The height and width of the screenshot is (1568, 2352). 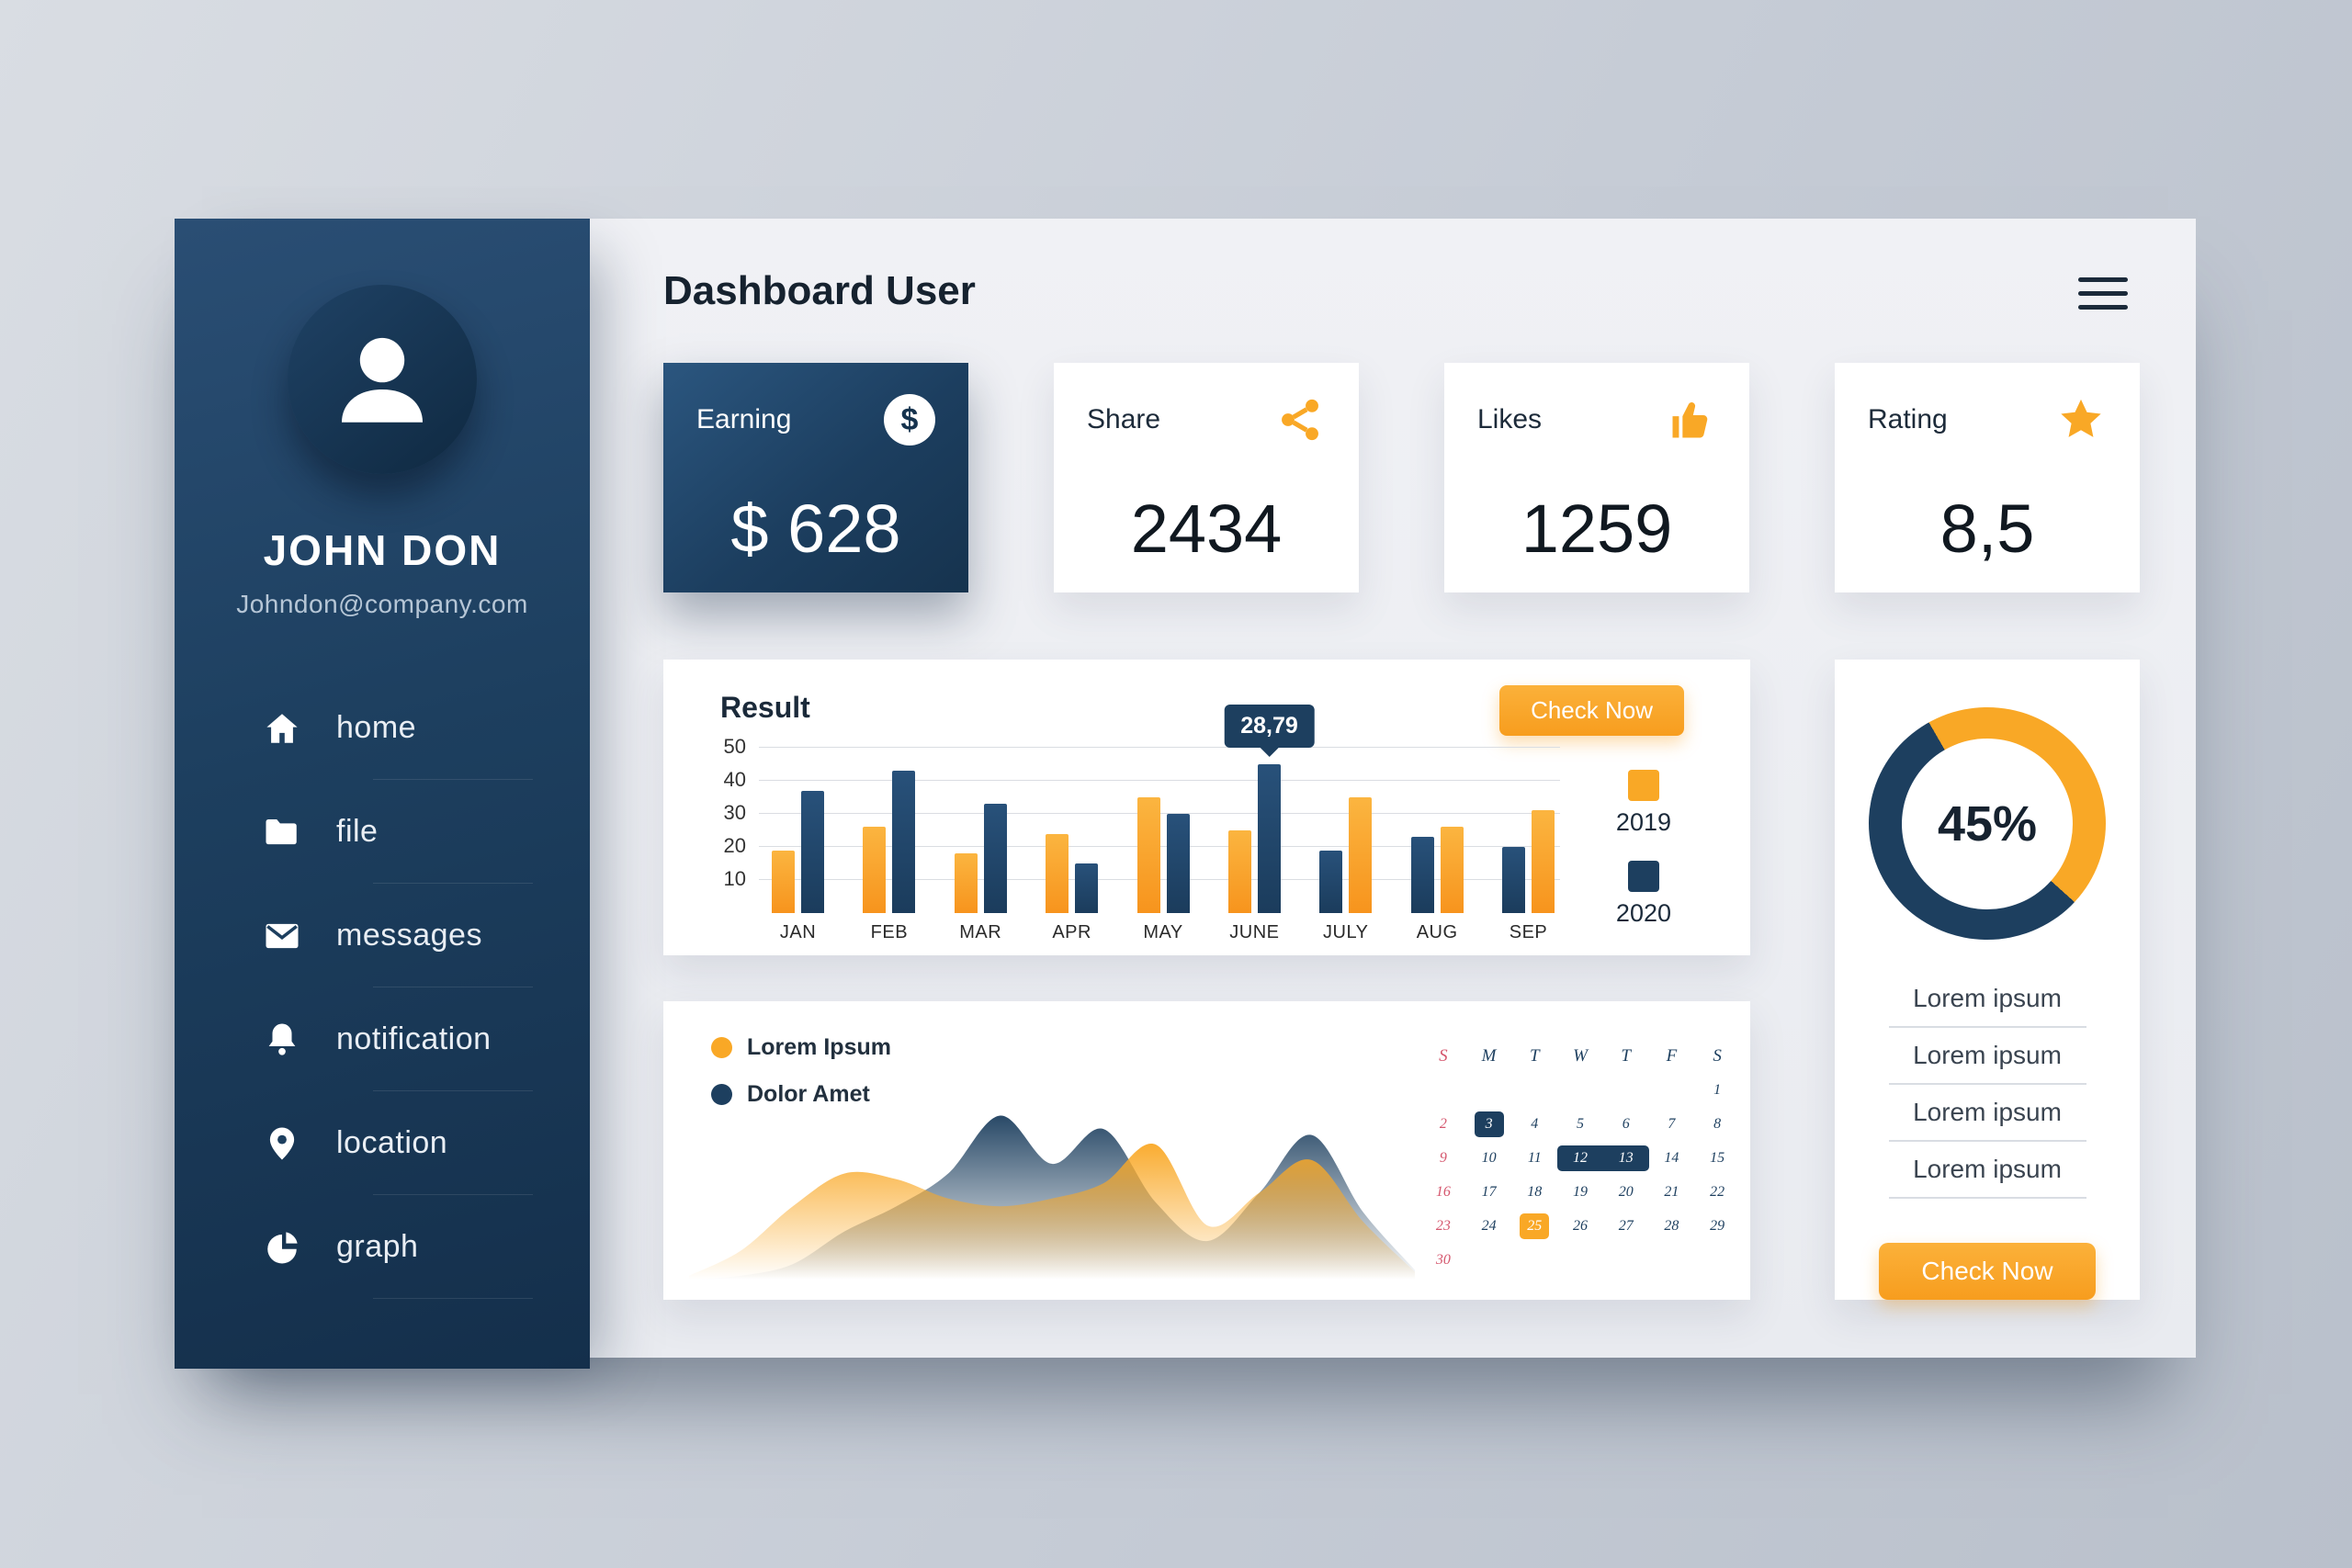 What do you see at coordinates (815, 478) in the screenshot?
I see `stat-card-earning: Earning $ $ 628` at bounding box center [815, 478].